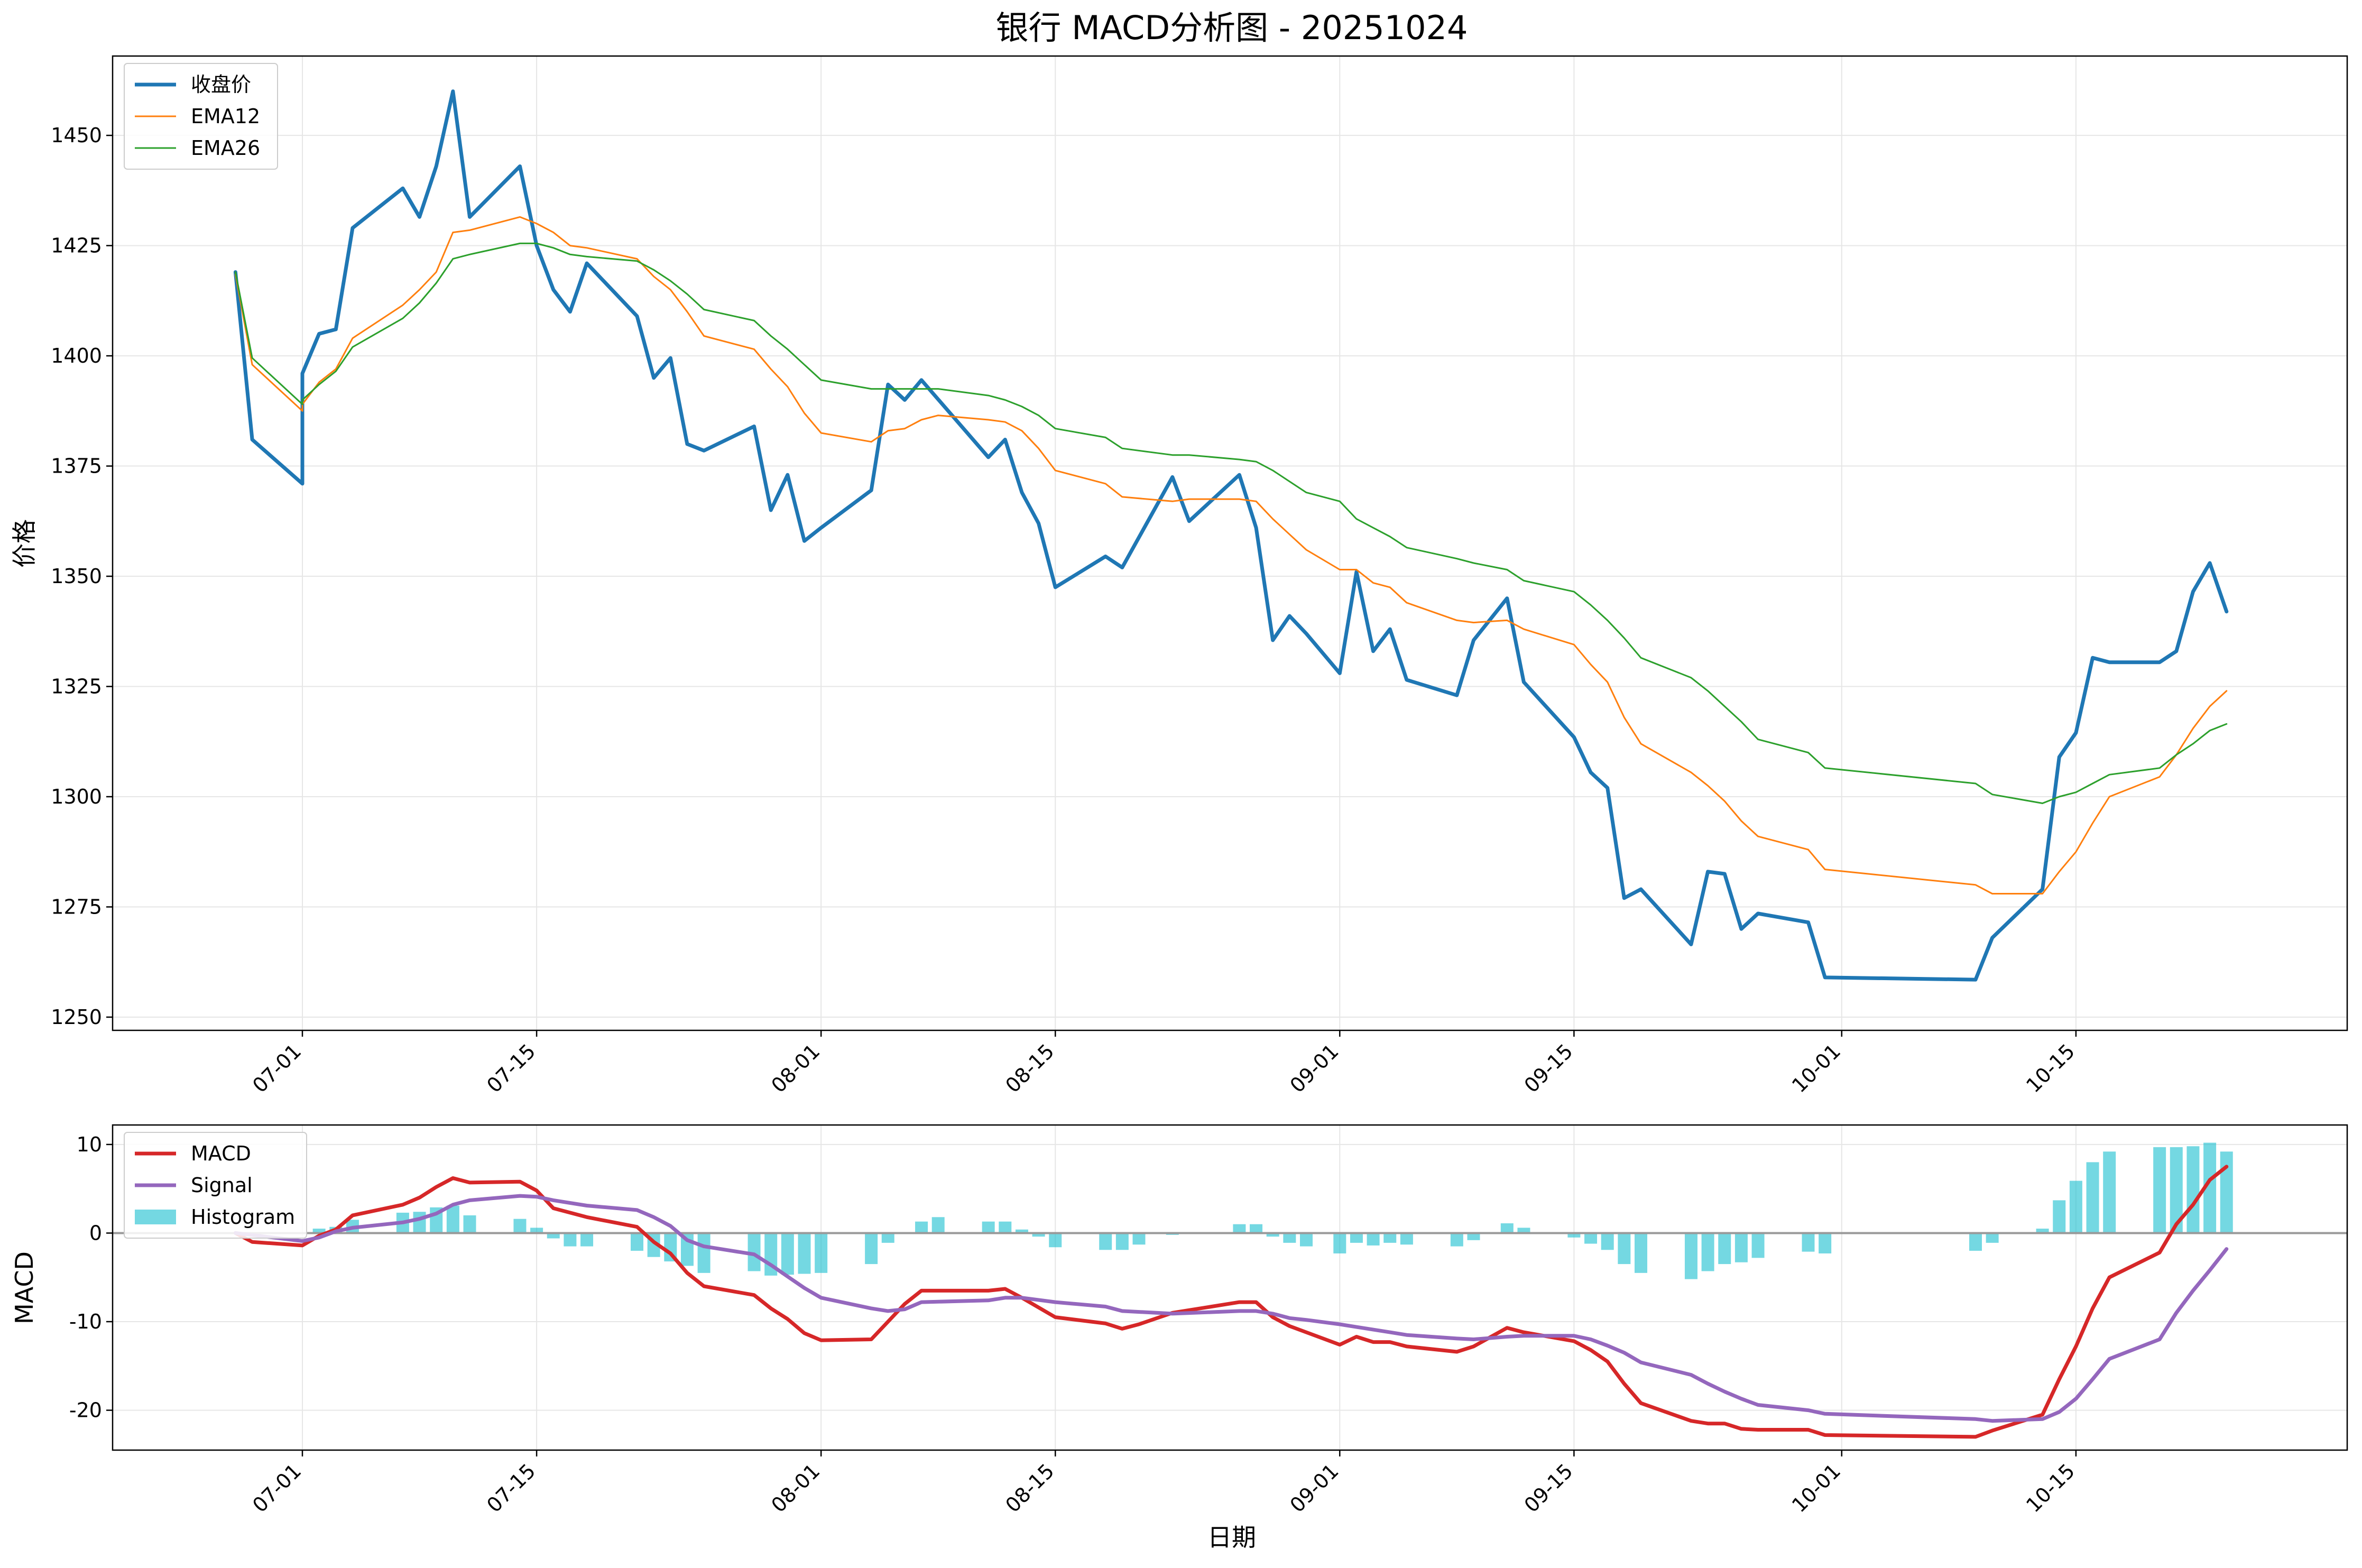  What do you see at coordinates (1232, 27) in the screenshot?
I see `chart-title: 银行 MACD分析图 - 20251024` at bounding box center [1232, 27].